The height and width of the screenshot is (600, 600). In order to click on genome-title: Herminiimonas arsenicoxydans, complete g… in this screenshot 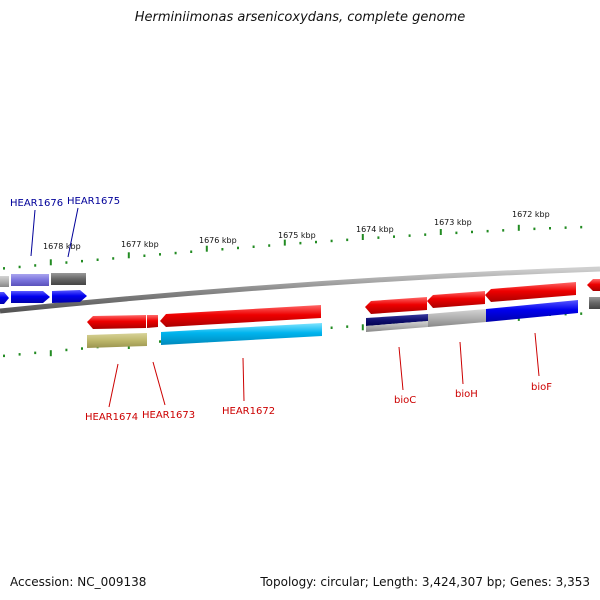, I will do `click(300, 17)`.